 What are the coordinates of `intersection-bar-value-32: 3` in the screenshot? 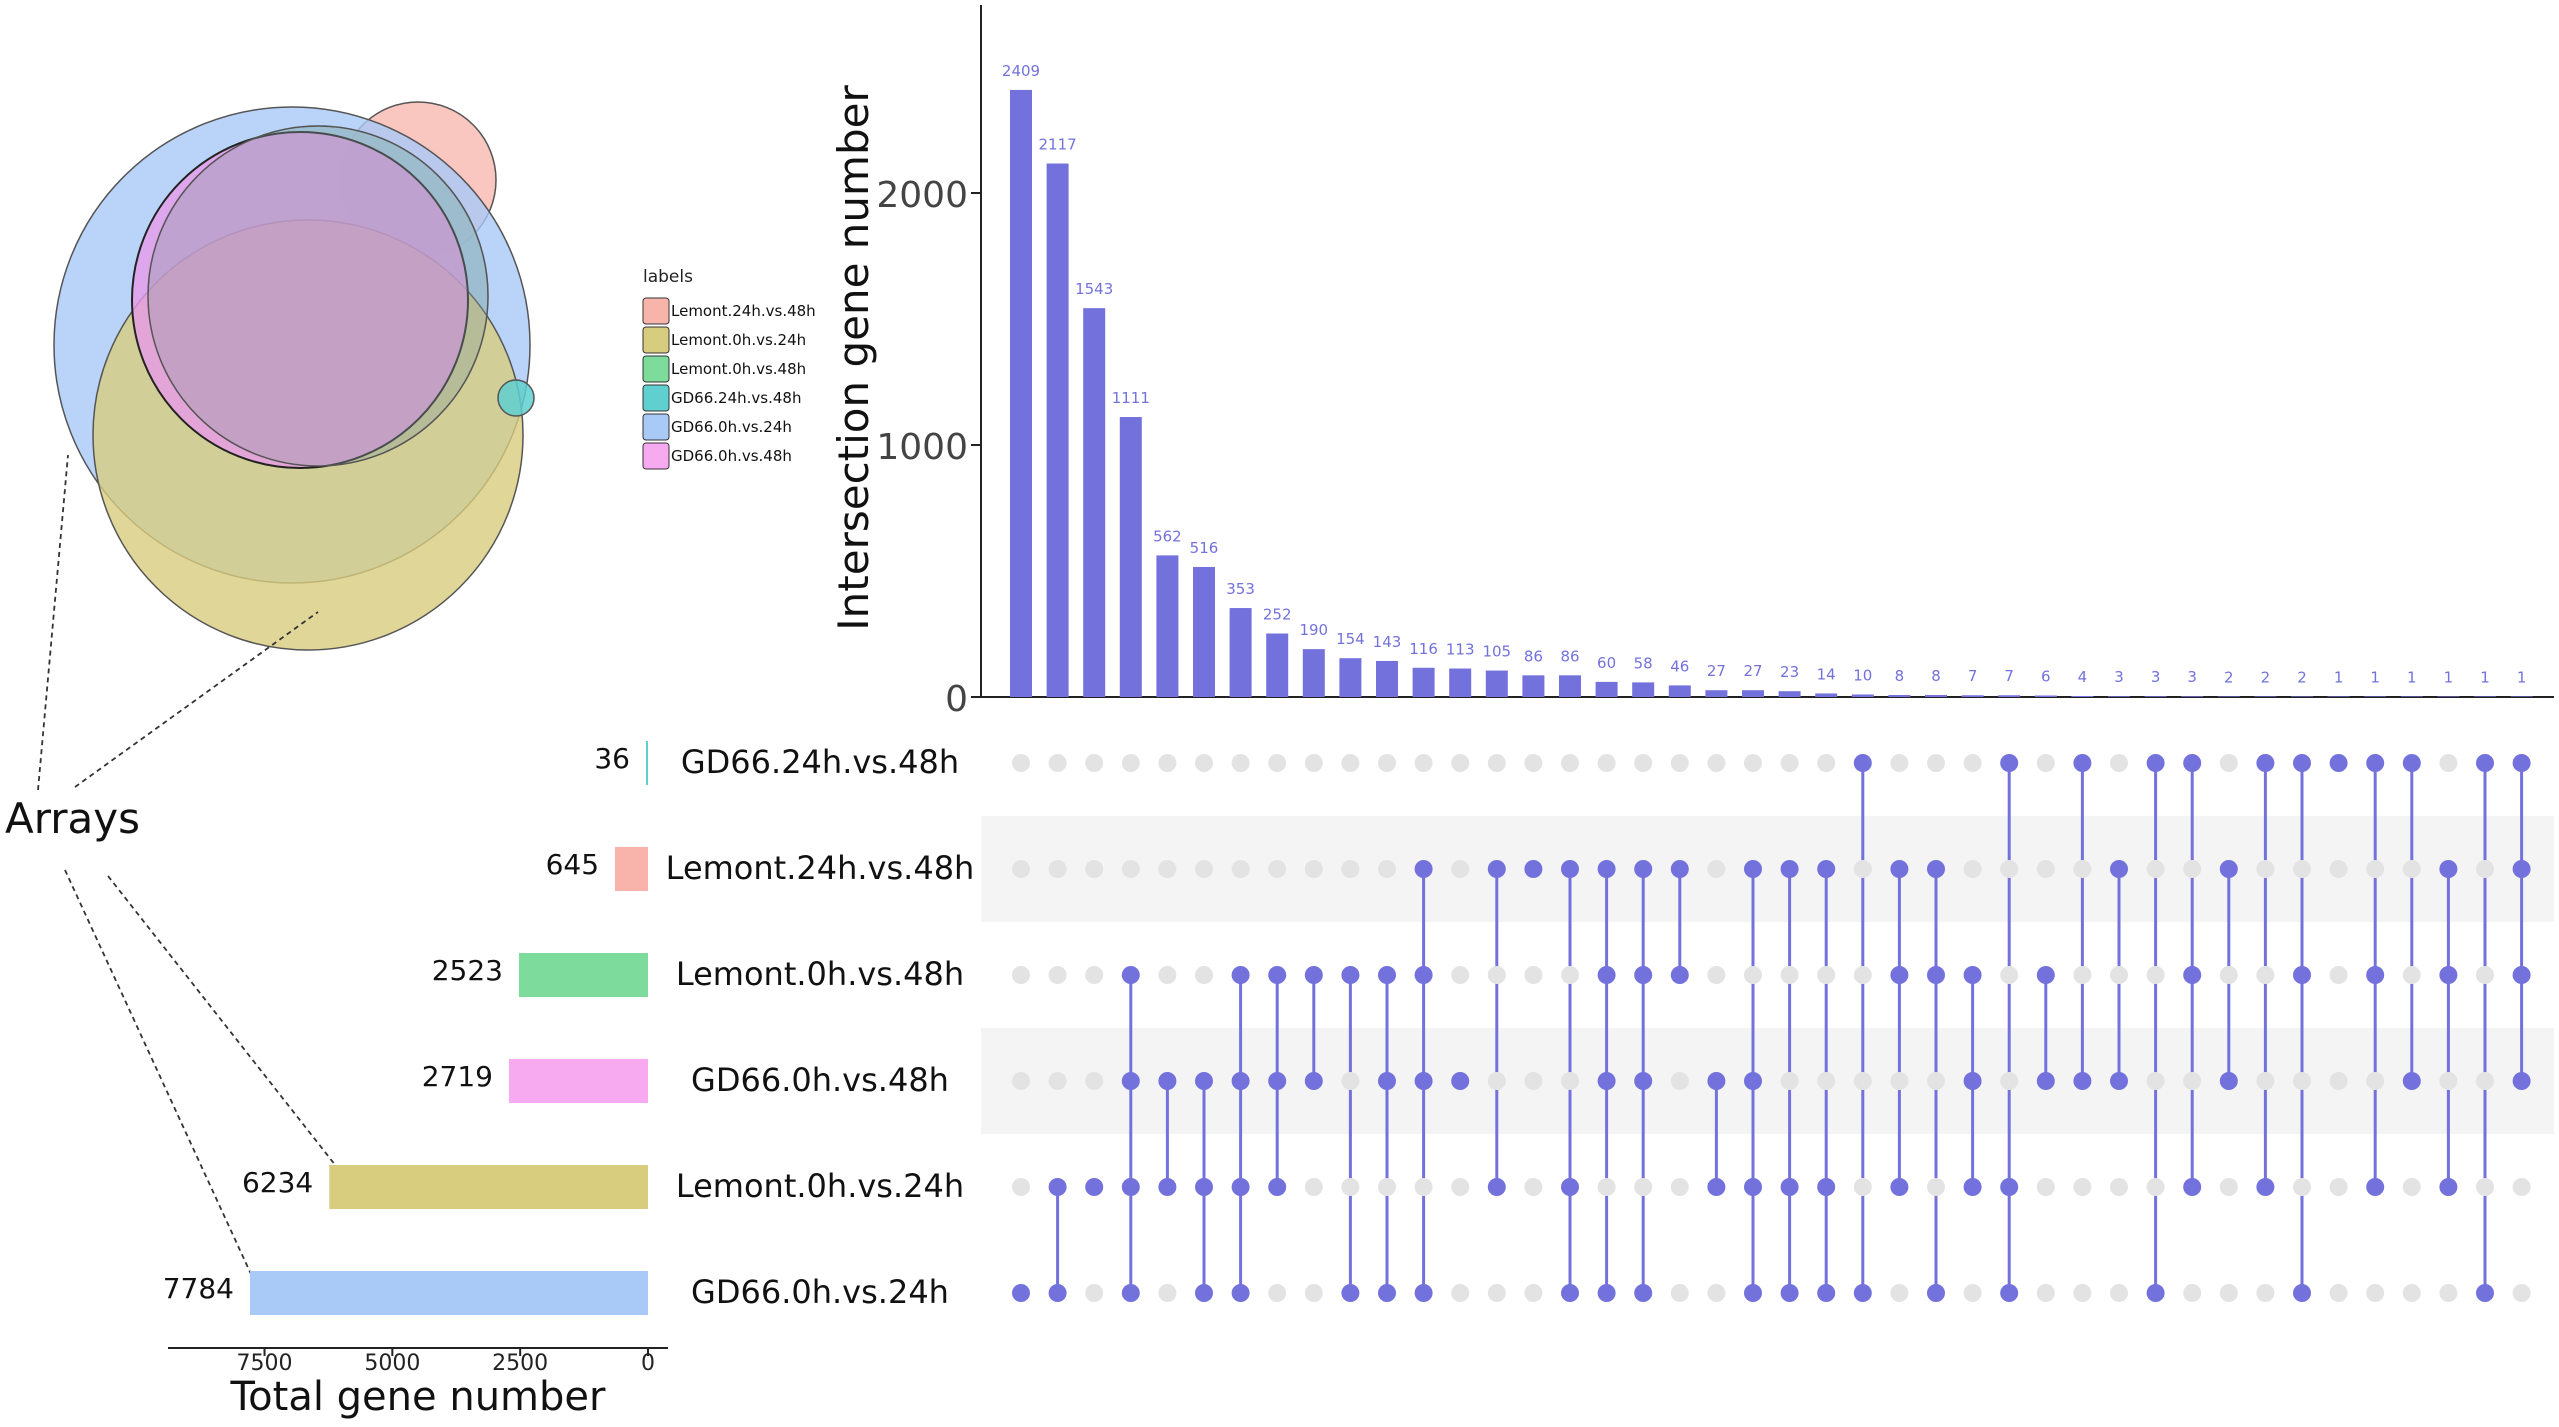 It's located at (2156, 677).